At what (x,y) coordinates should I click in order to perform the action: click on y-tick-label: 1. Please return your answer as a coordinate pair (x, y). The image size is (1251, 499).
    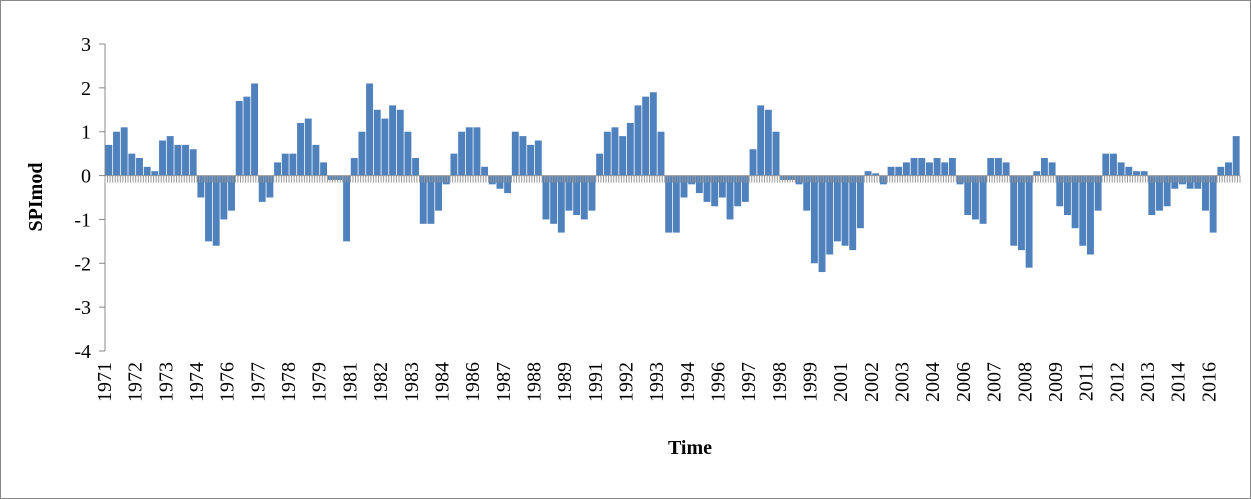
    Looking at the image, I should click on (86, 133).